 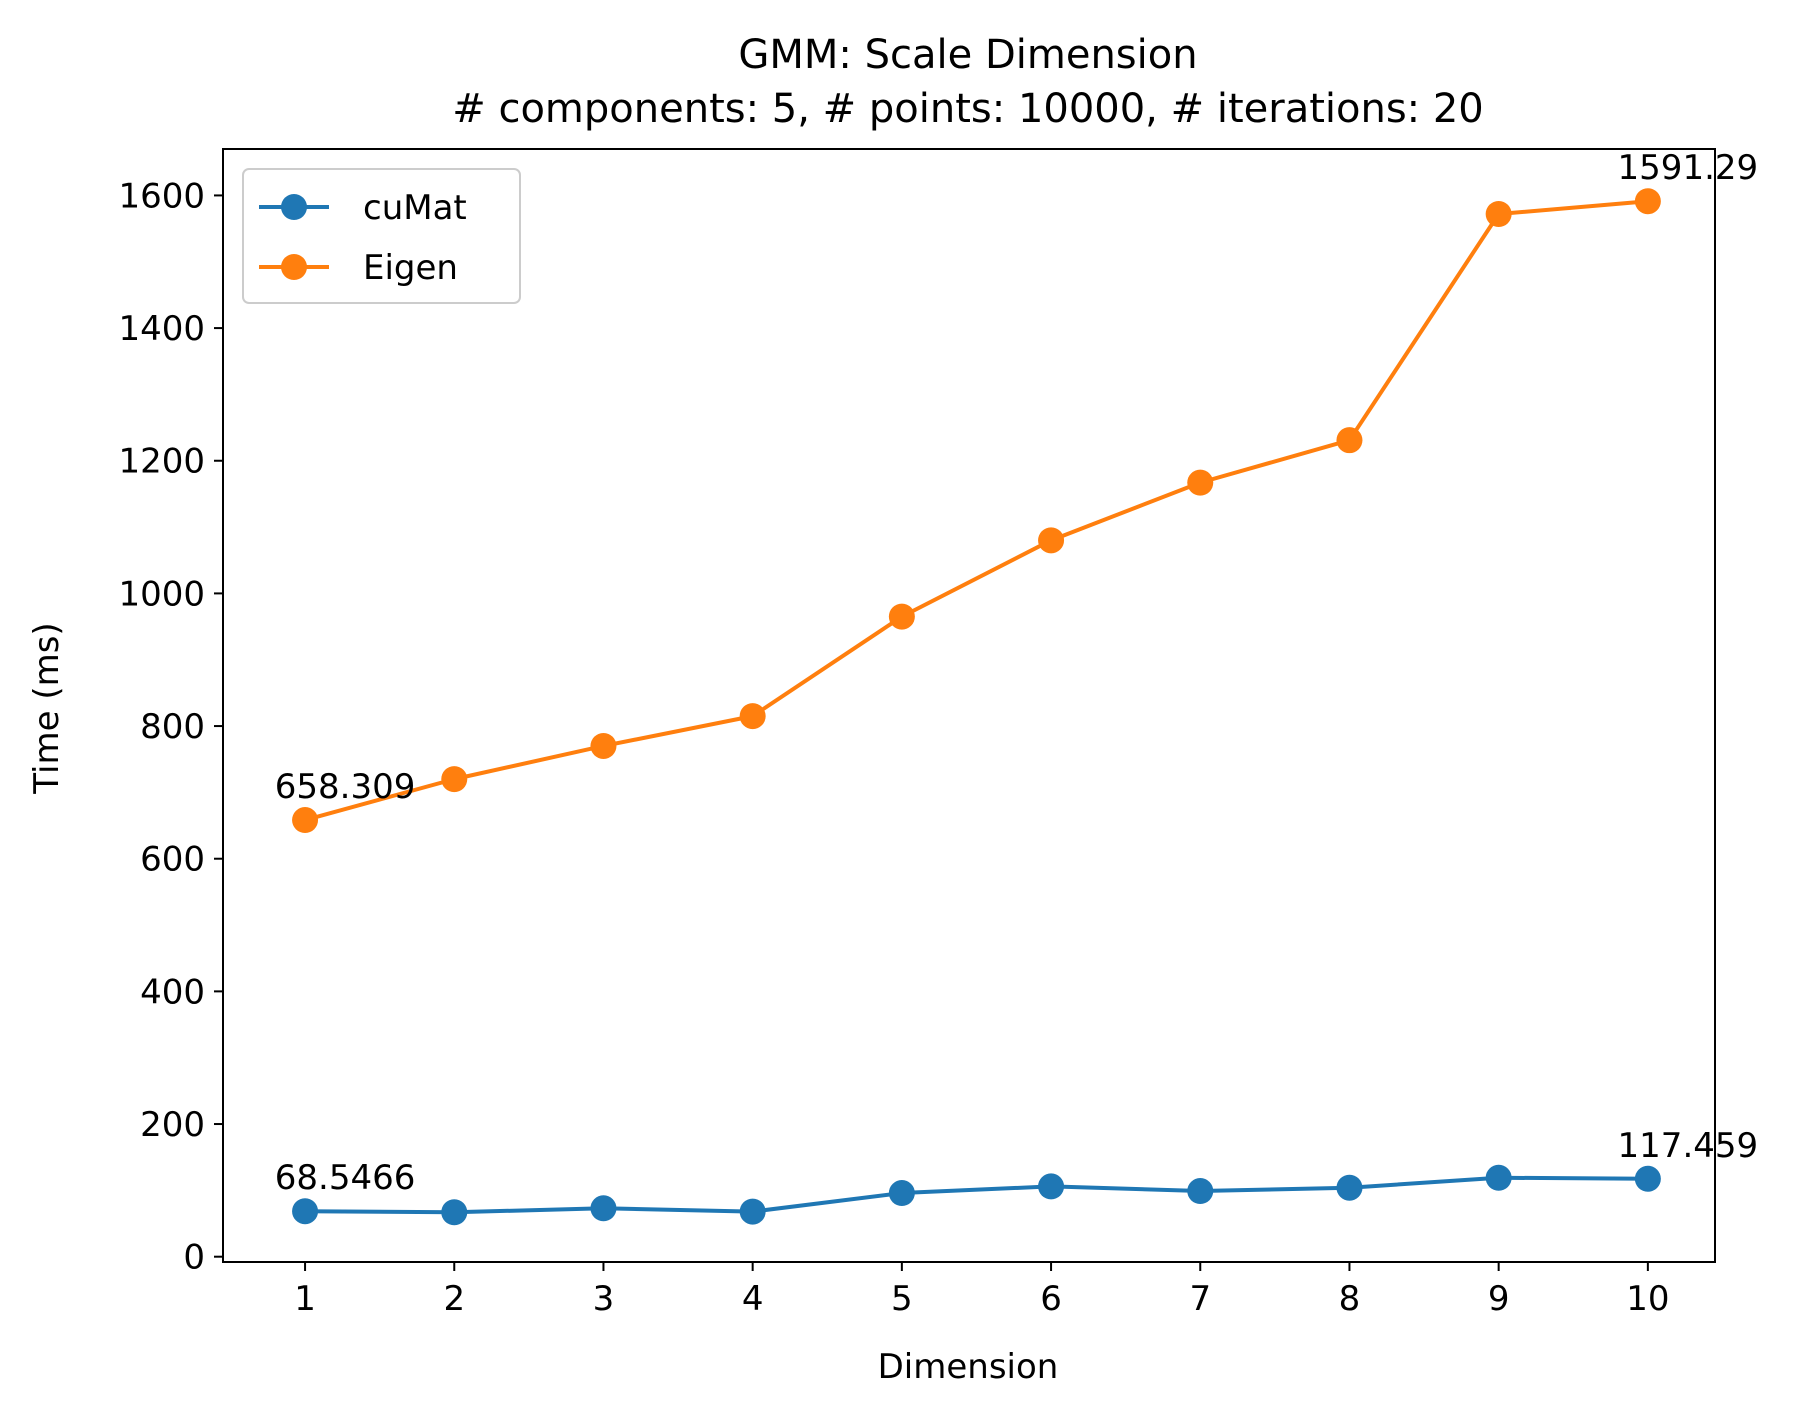 I want to click on y-tick-label: 1400, so click(x=161, y=329).